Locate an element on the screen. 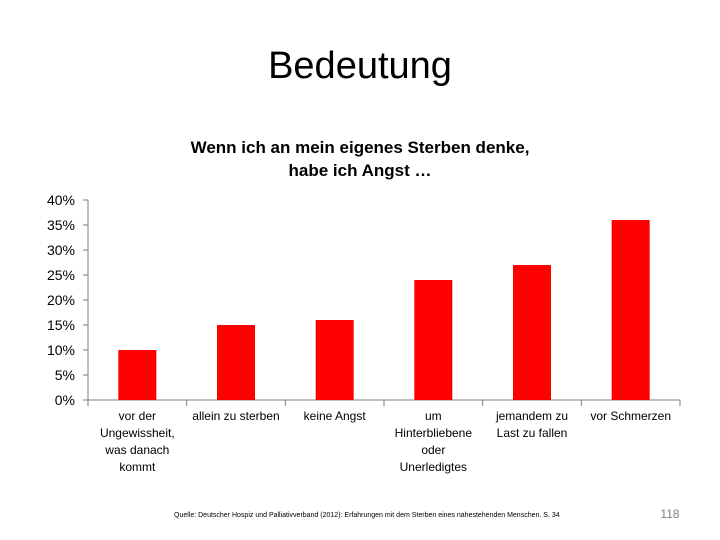  chart-title-line-1: Wenn ich an mein eigenes Sterben denke, is located at coordinates (360, 147).